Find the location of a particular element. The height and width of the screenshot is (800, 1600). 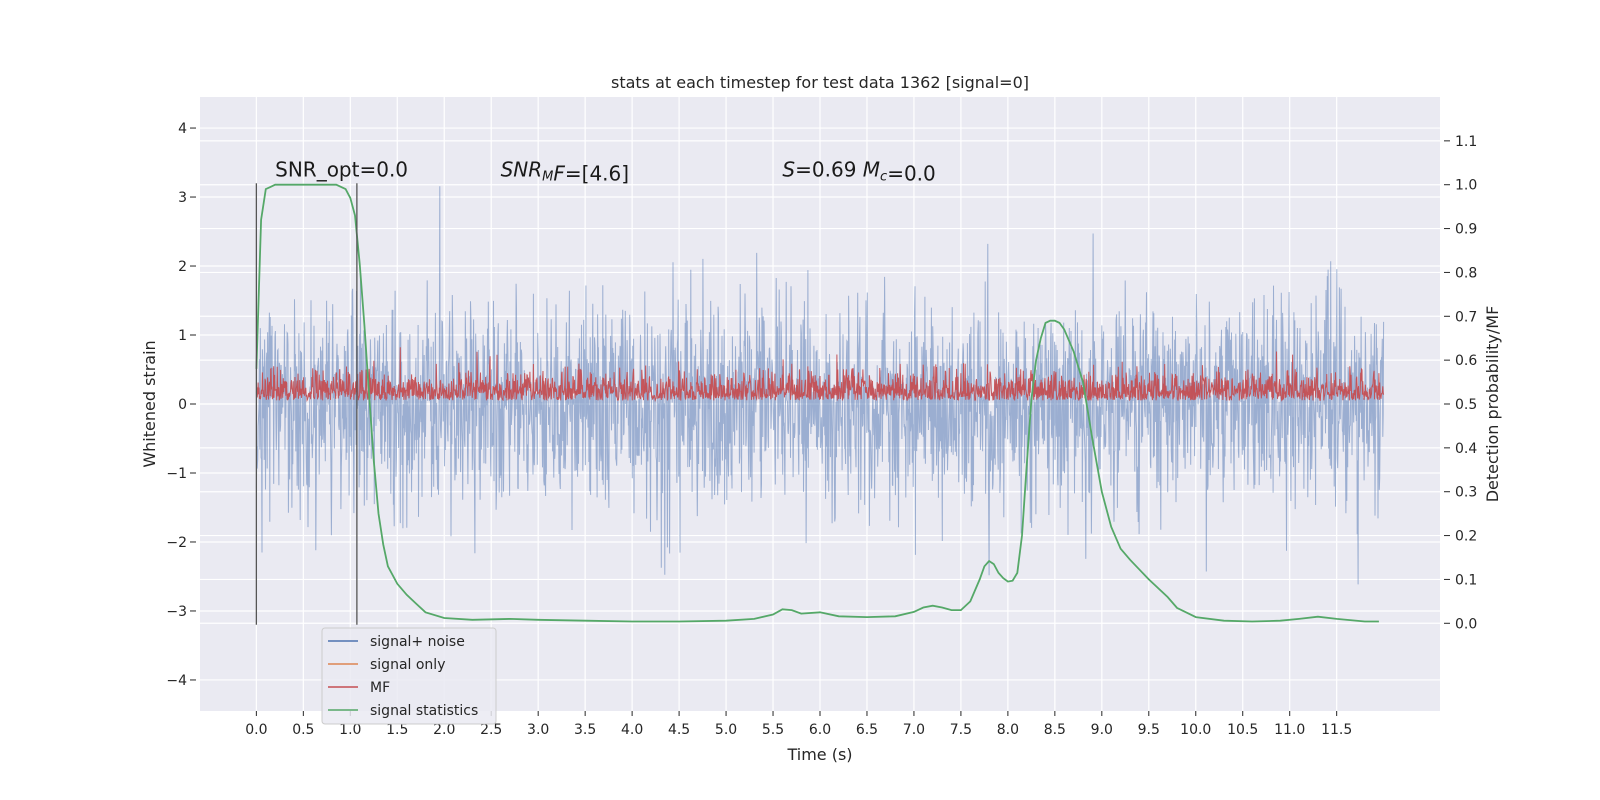

y-tick-label-4: 0 is located at coordinates (182, 405).